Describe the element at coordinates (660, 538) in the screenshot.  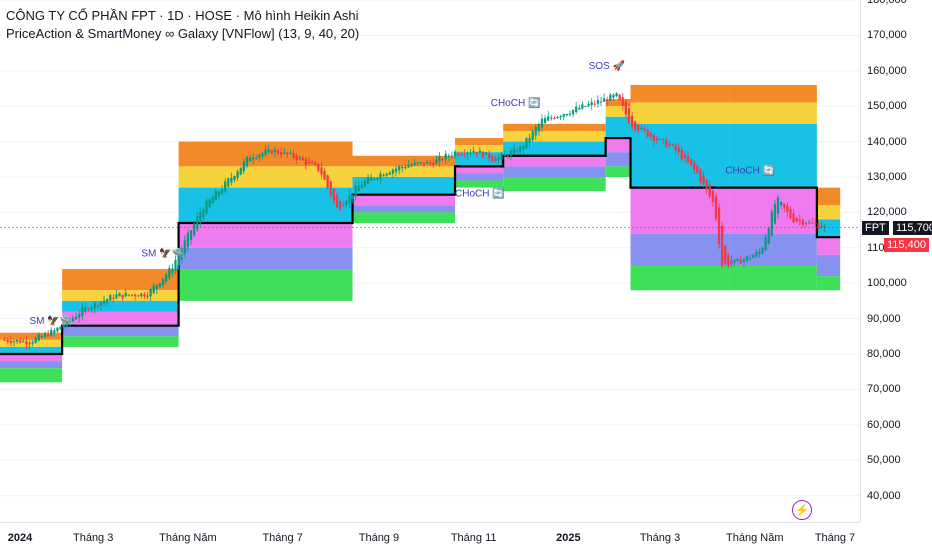
I see `time-tick: Tháng 3` at that location.